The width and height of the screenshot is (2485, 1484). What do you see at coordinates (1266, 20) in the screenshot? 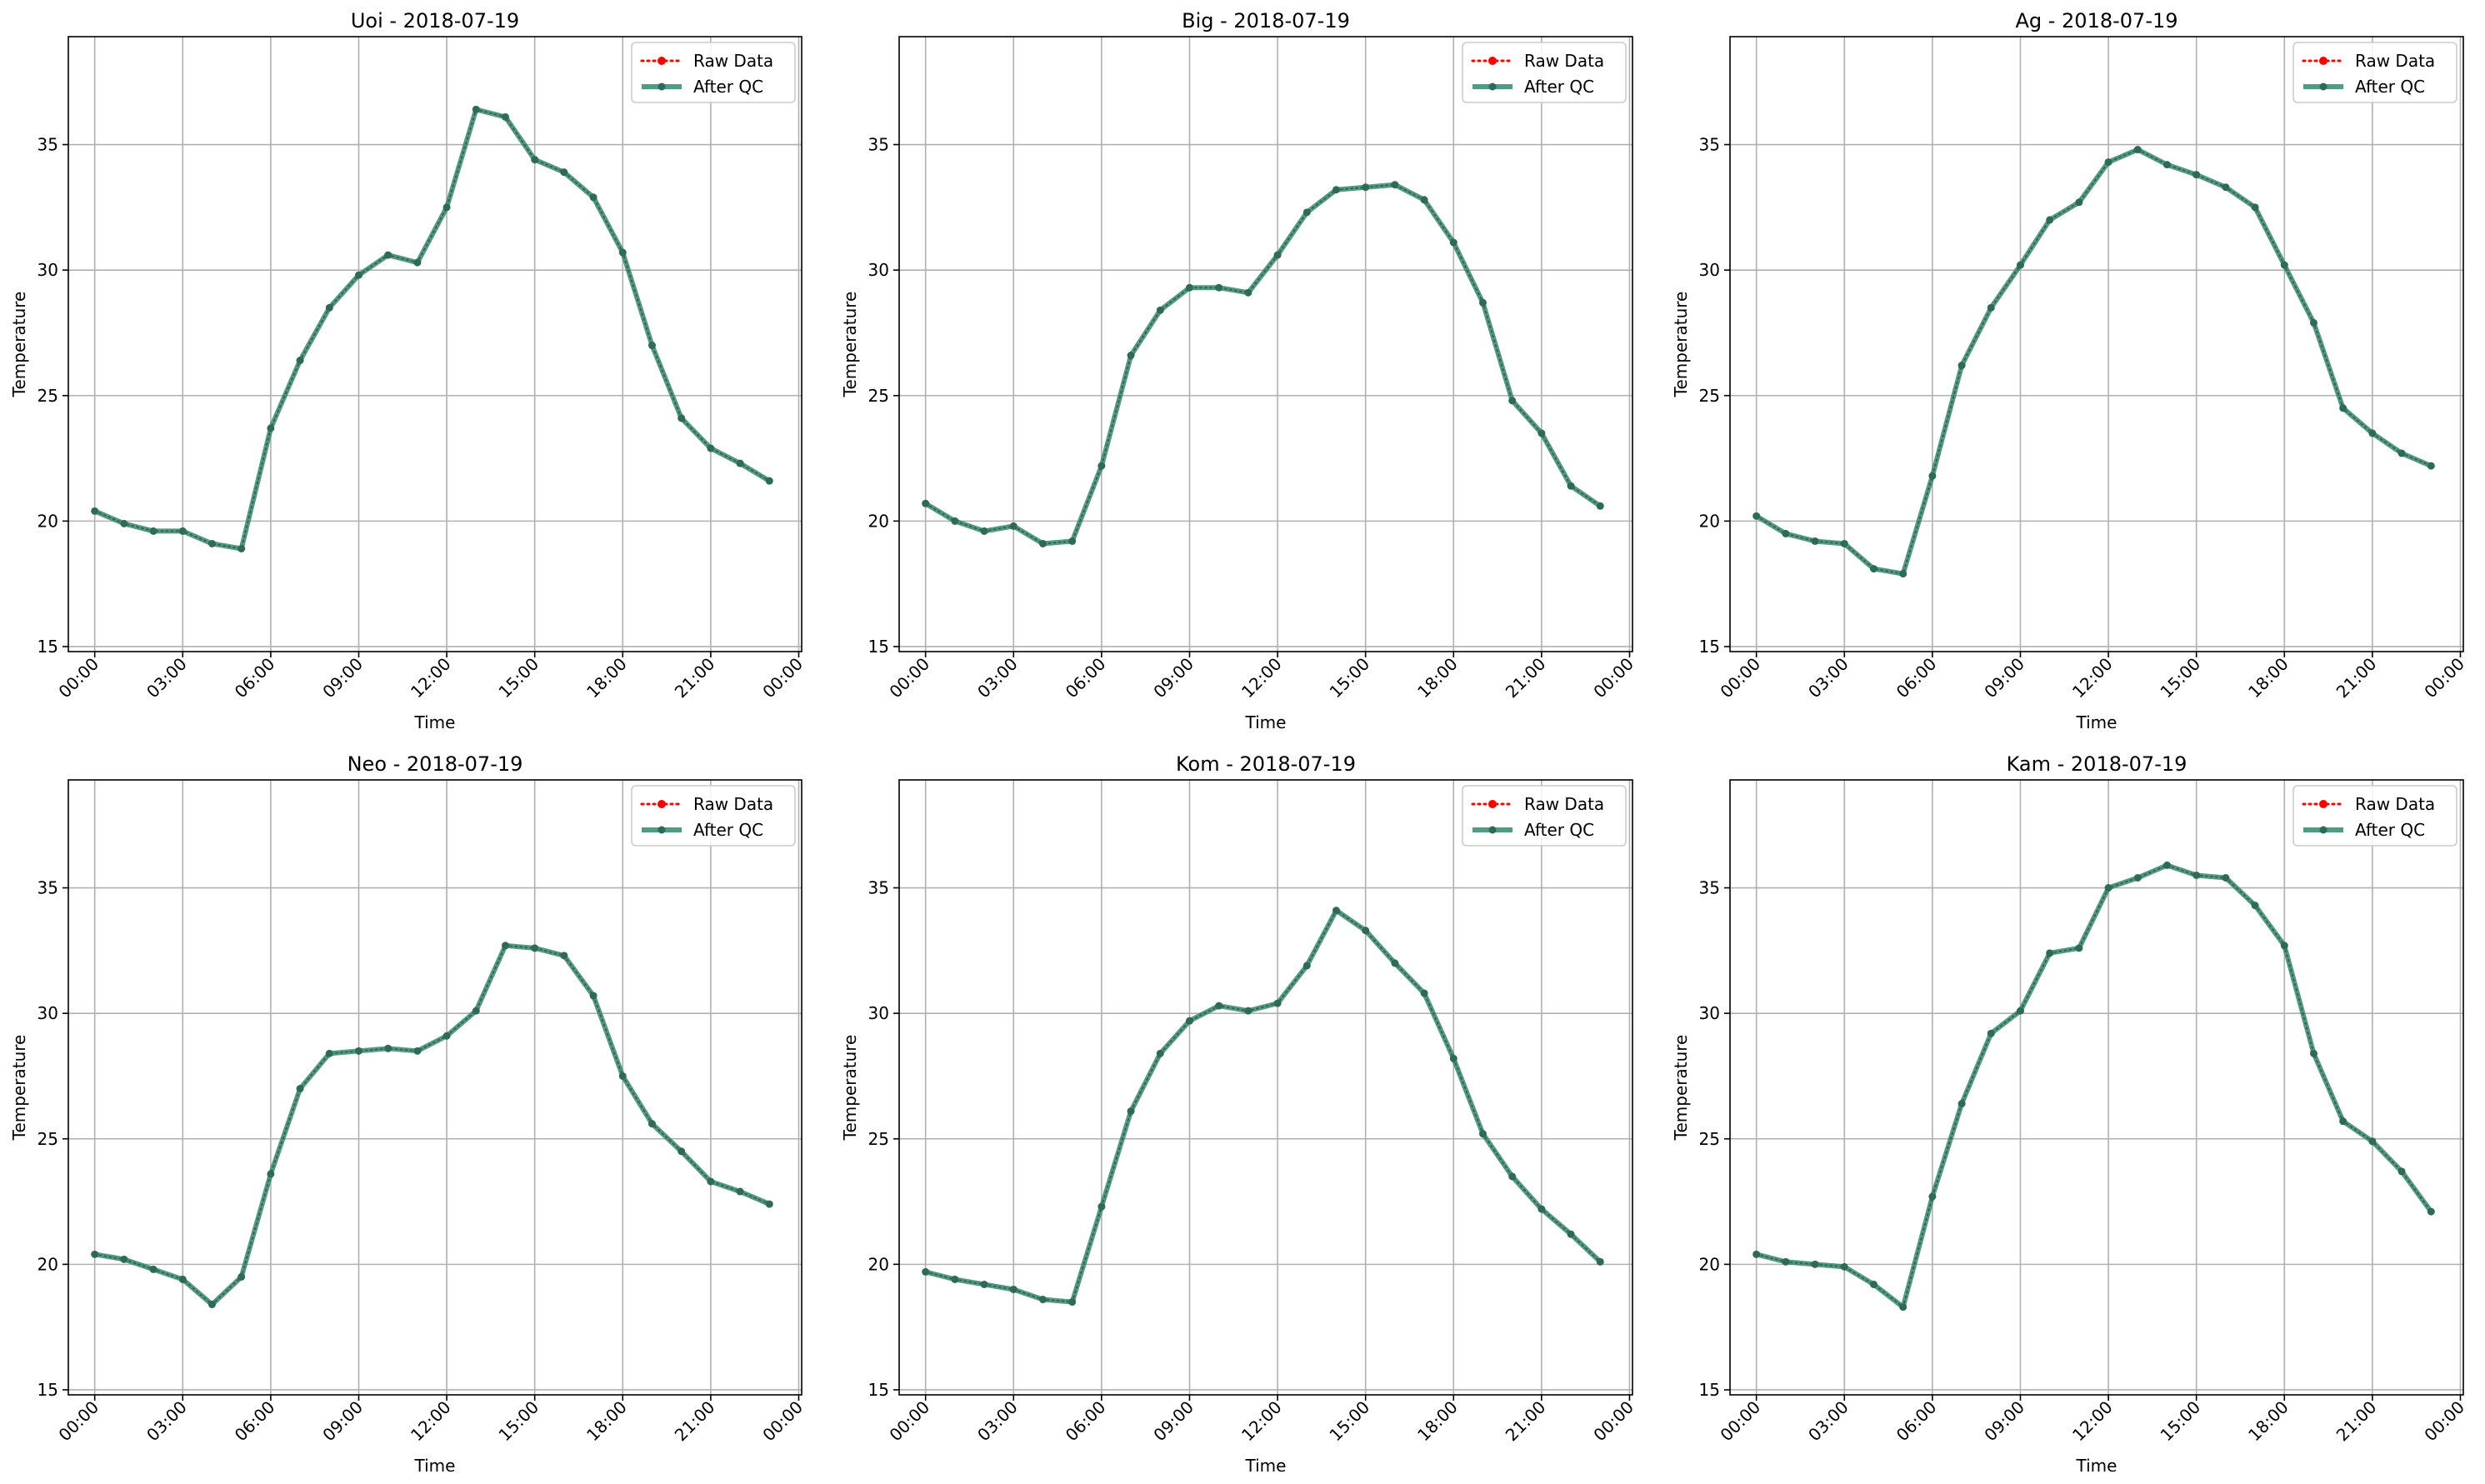
I see `chart-title: Big - 2018-07-19` at bounding box center [1266, 20].